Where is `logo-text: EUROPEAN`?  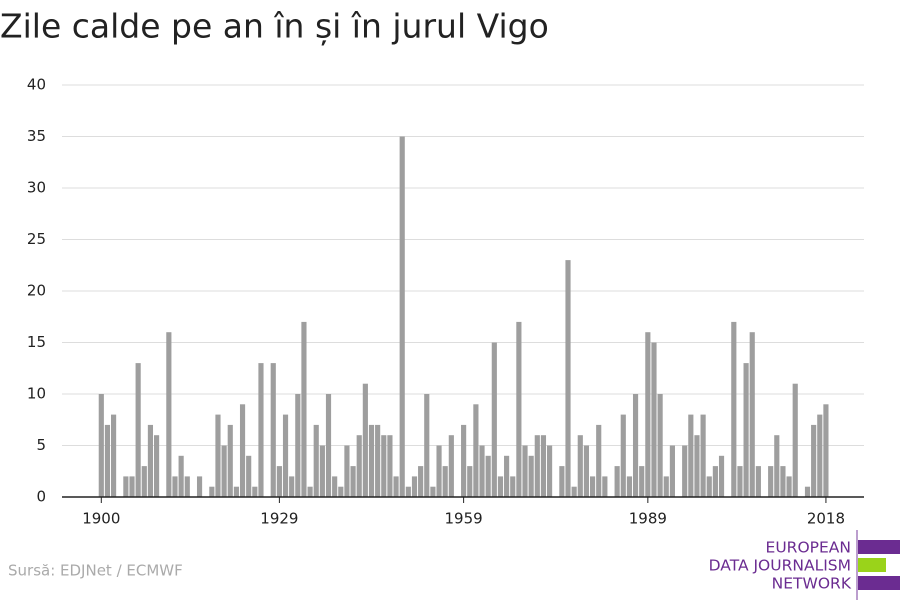 logo-text: EUROPEAN is located at coordinates (808, 548).